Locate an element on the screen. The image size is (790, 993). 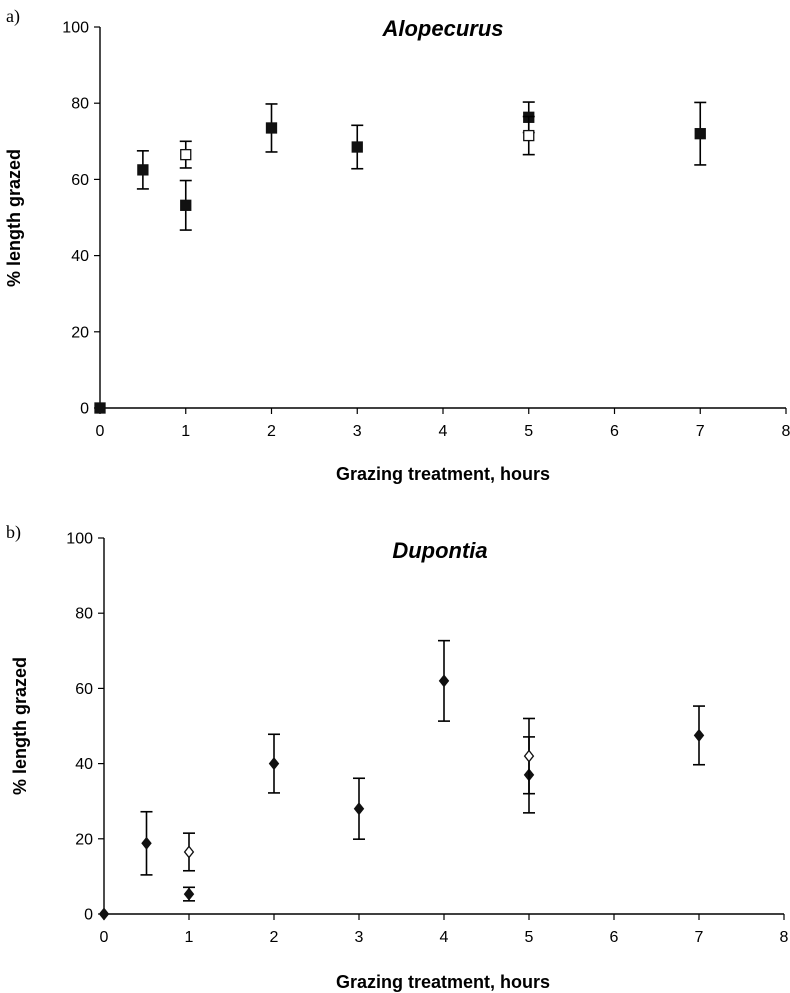
panel-b-x-tick-label: 1 is located at coordinates (189, 937).